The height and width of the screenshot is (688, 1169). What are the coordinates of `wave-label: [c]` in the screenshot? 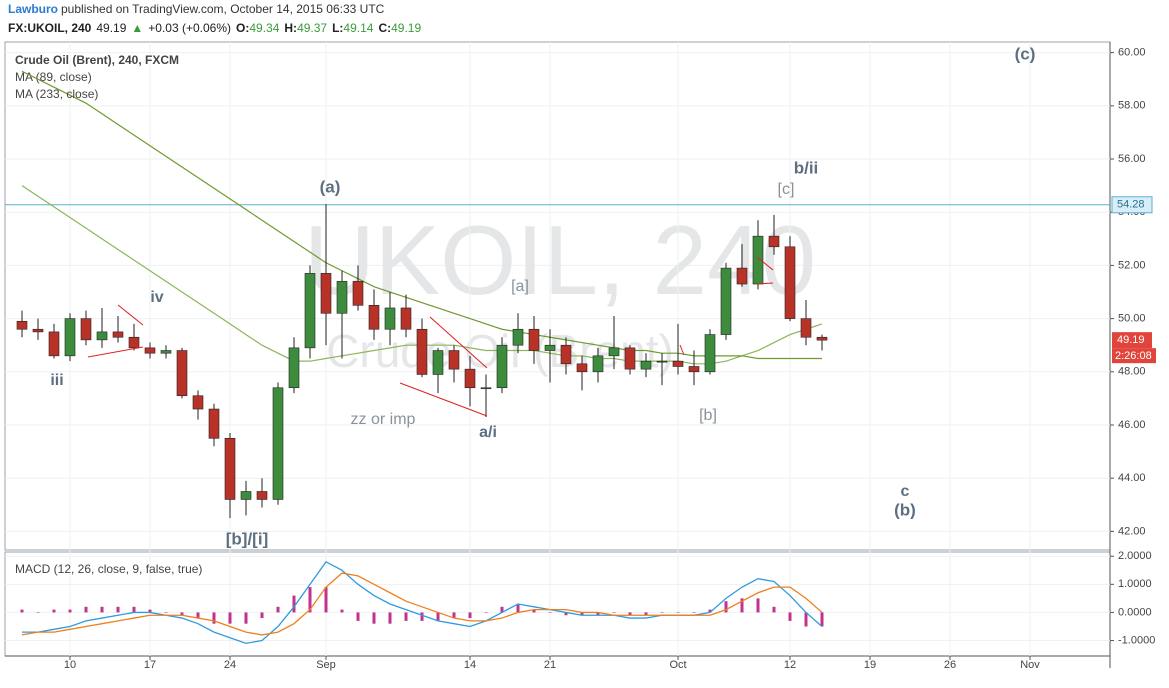 It's located at (786, 189).